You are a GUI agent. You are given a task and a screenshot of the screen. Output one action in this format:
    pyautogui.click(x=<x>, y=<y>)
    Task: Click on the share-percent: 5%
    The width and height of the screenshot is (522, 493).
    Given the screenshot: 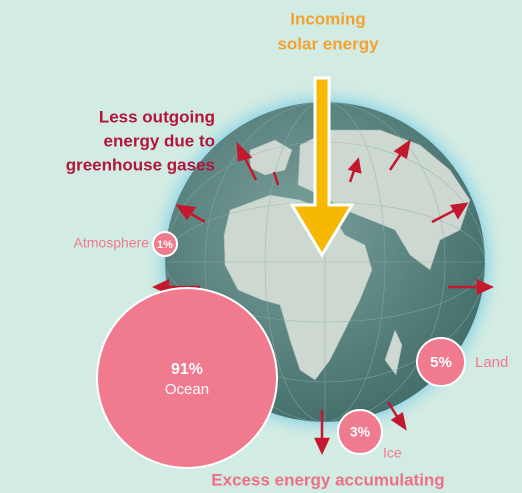 What is the action you would take?
    pyautogui.click(x=441, y=362)
    